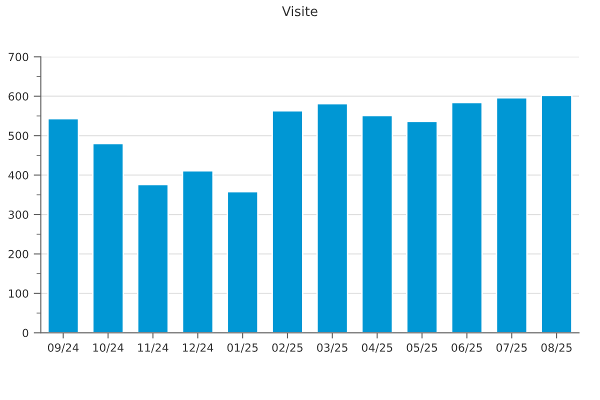 The width and height of the screenshot is (600, 400). I want to click on y-tick-label: 300, so click(18, 214).